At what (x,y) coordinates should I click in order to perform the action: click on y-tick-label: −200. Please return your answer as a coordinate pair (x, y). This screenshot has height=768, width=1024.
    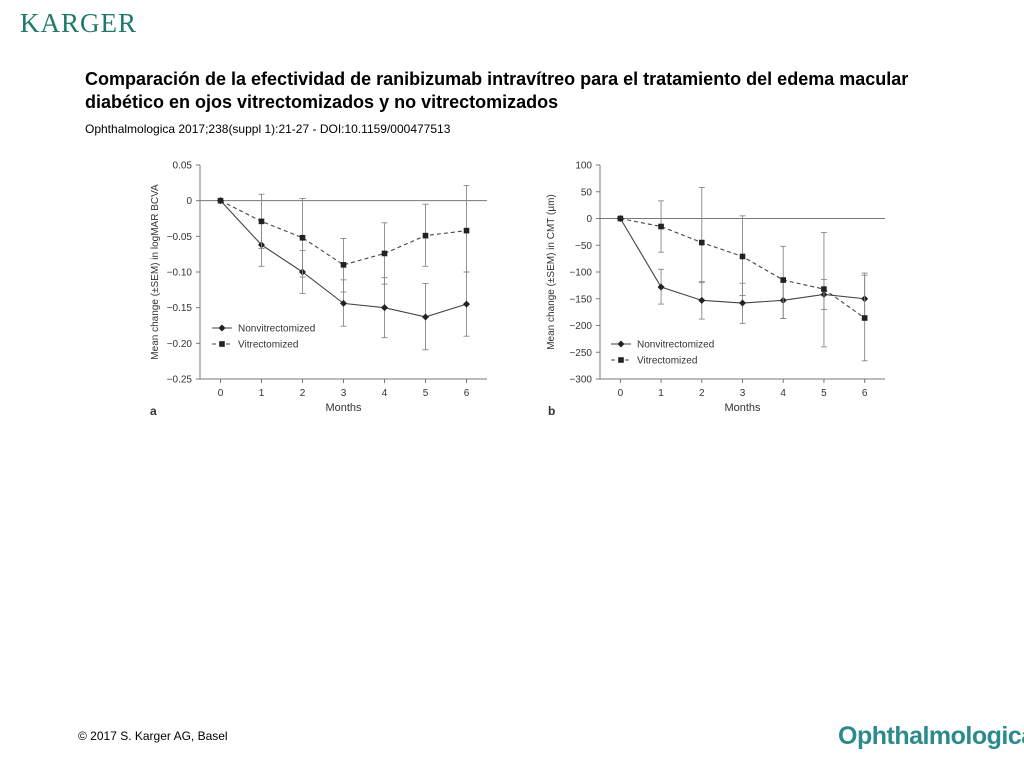
    Looking at the image, I should click on (580, 326).